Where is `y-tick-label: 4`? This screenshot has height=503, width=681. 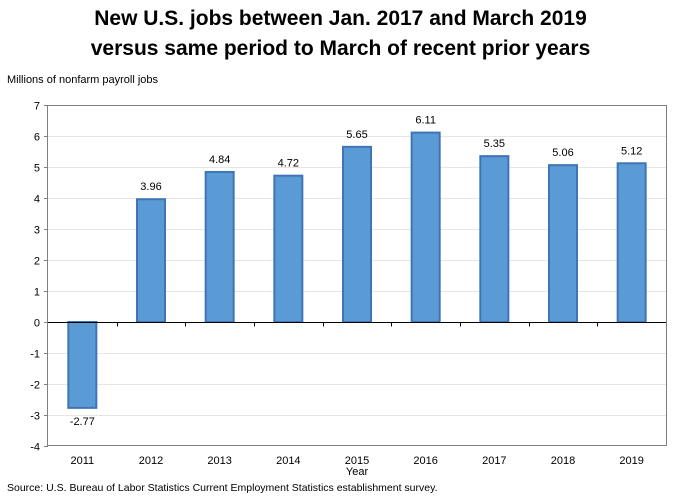
y-tick-label: 4 is located at coordinates (37, 200).